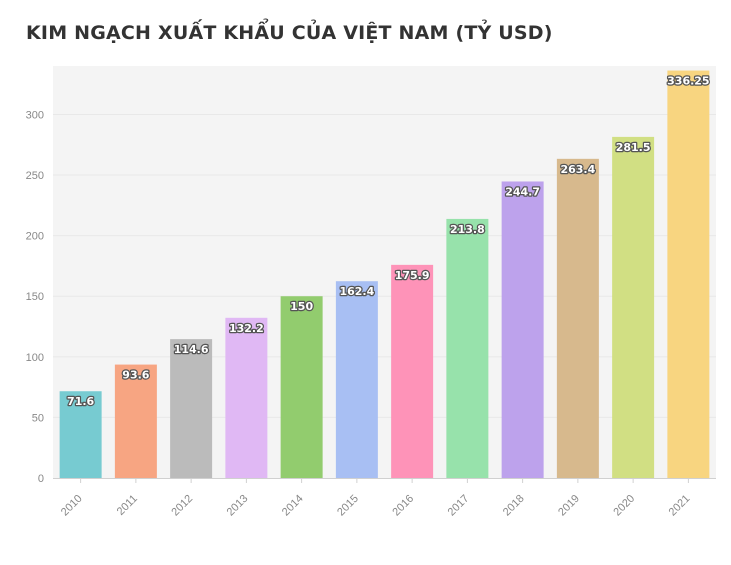  I want to click on data-label: 213.8, so click(467, 229).